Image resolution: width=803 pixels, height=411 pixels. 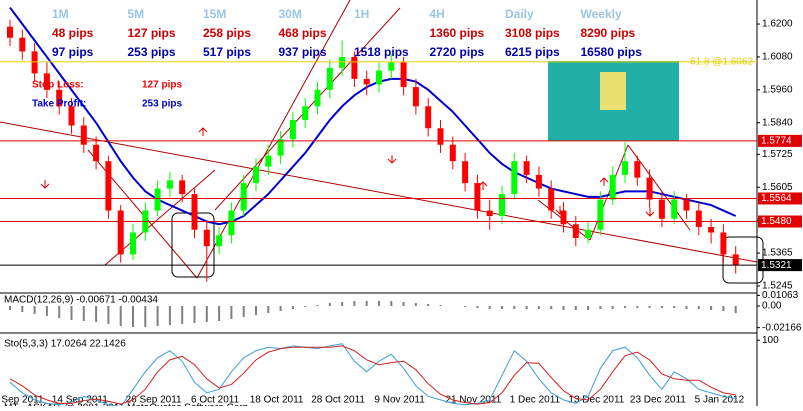 I want to click on logo-icon, so click(x=613, y=91).